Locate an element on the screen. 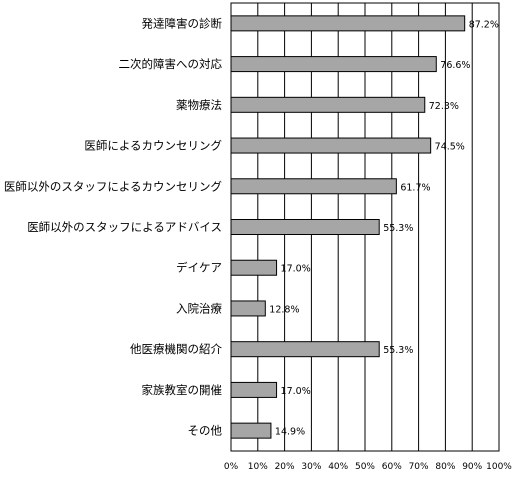 The height and width of the screenshot is (479, 518). x-tick-label: 10% is located at coordinates (258, 467).